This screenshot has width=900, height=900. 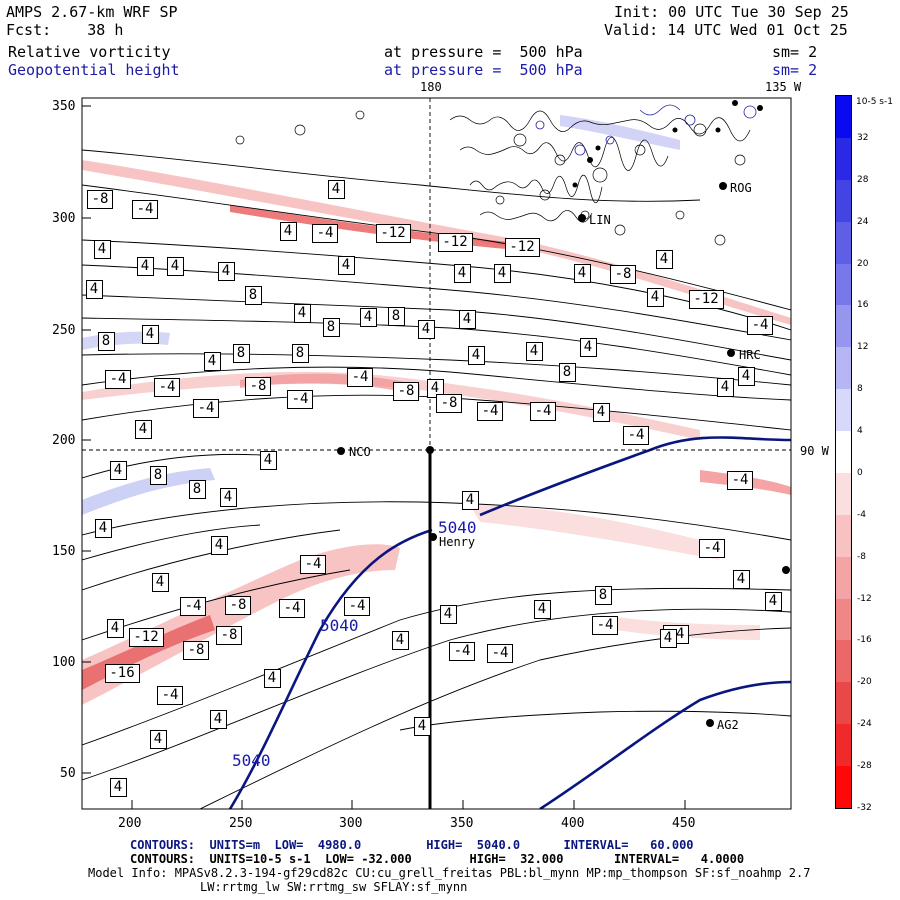 I want to click on y-tick-250: 250, so click(x=64, y=330).